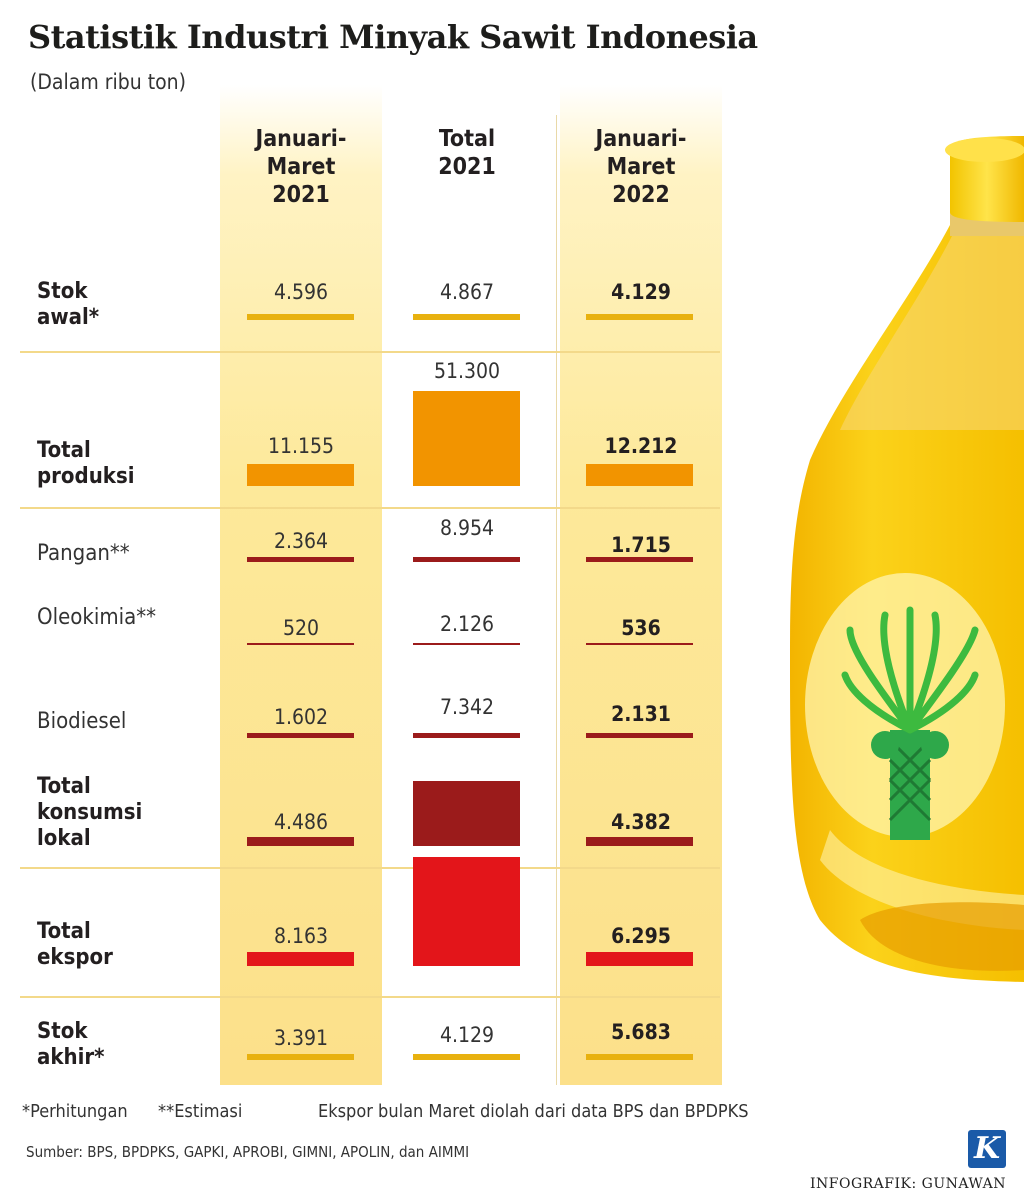 Image resolution: width=1024 pixels, height=1202 pixels. What do you see at coordinates (467, 528) in the screenshot?
I see `value-pangan-2021: 8.954` at bounding box center [467, 528].